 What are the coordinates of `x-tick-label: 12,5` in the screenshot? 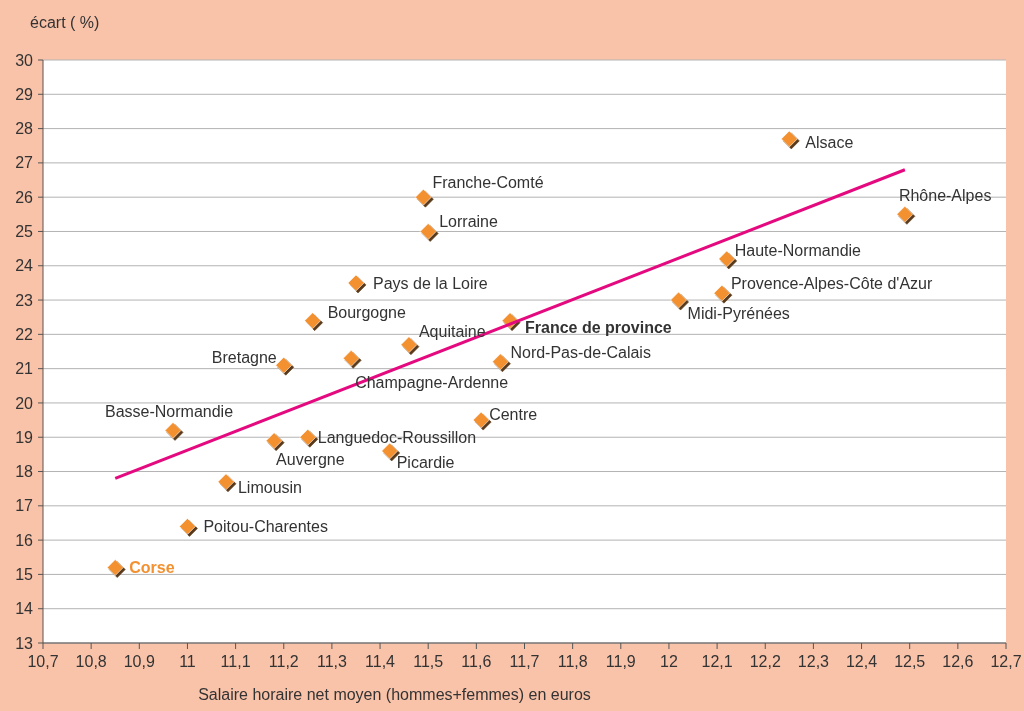 It's located at (910, 661).